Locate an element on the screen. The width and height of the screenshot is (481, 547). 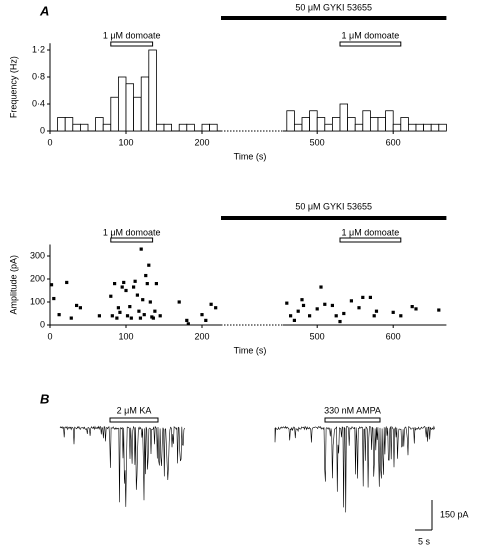
scale-bar-label: 150 pA is located at coordinates (454, 514).